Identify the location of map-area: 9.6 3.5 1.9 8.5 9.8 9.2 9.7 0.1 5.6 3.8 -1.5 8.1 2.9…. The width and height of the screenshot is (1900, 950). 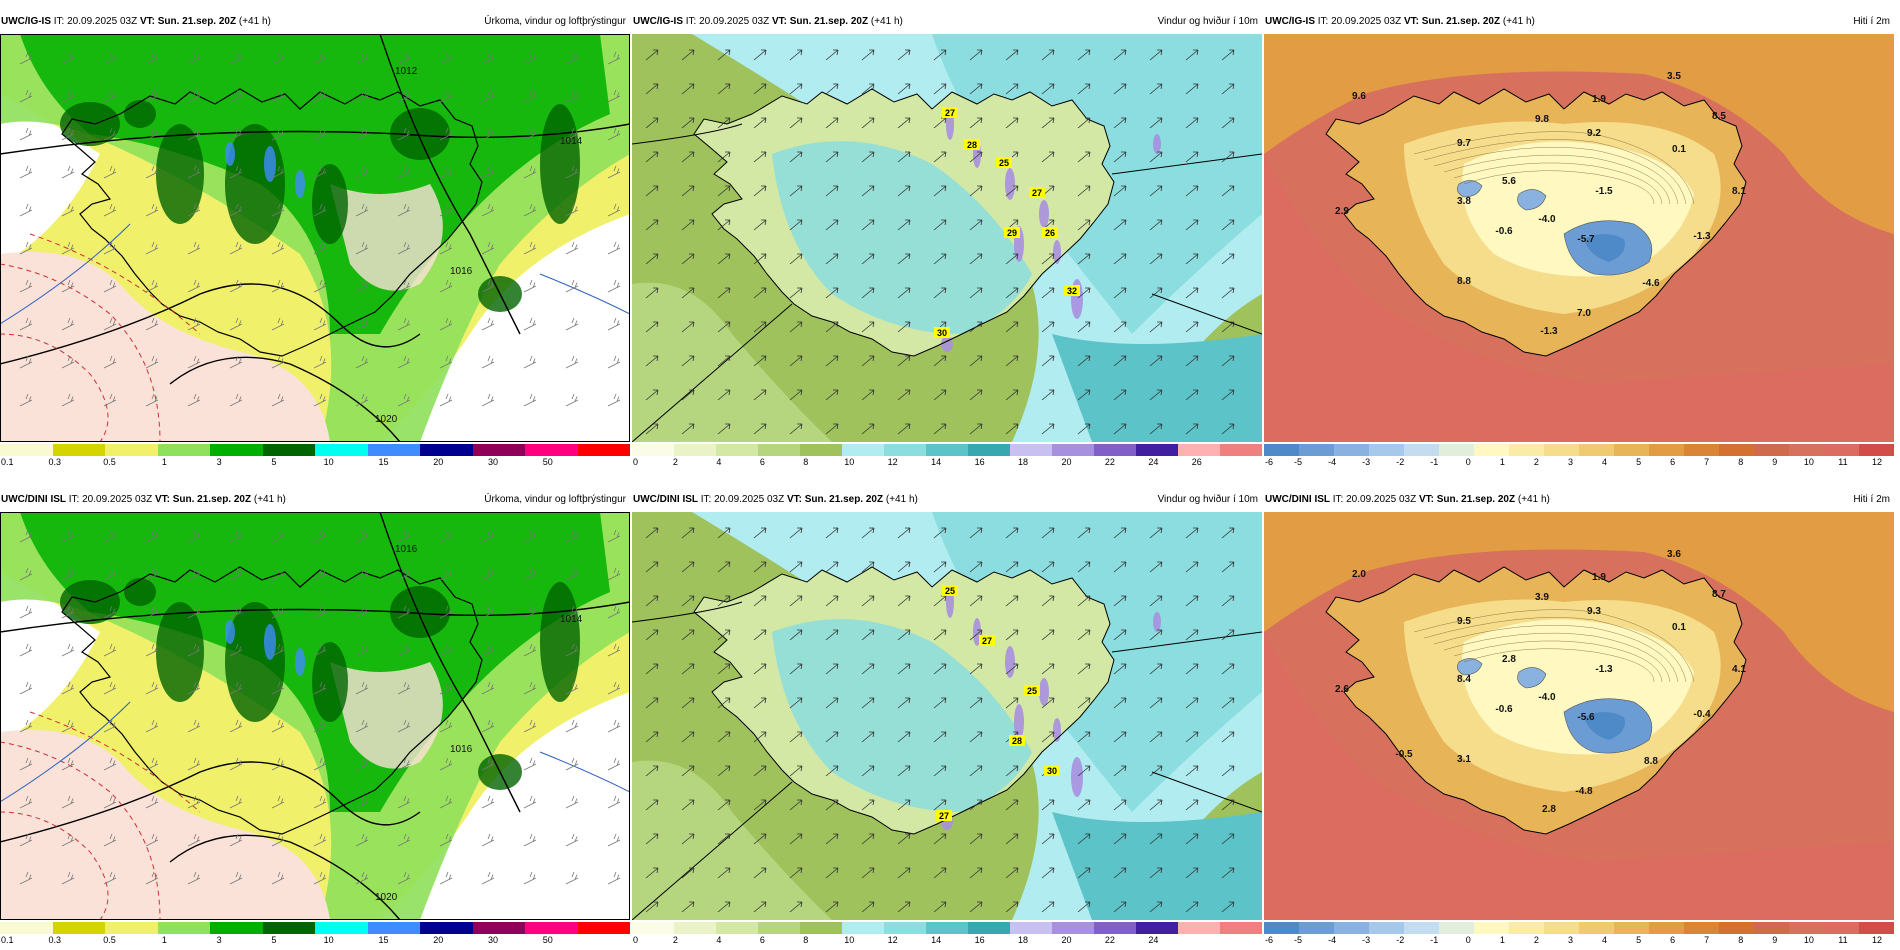
(1579, 238).